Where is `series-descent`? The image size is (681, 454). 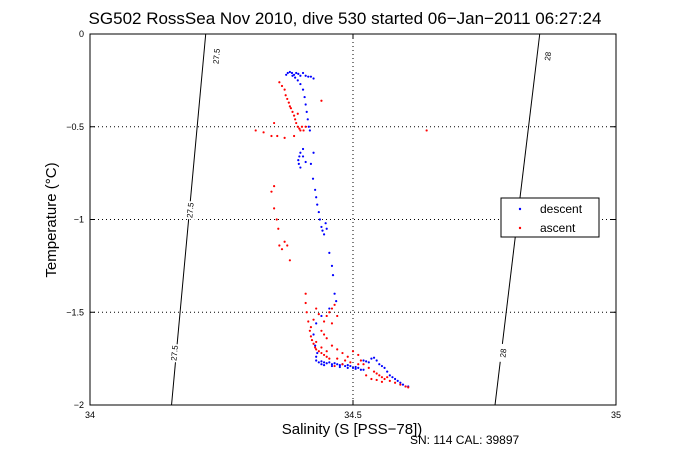 series-descent is located at coordinates (347, 229).